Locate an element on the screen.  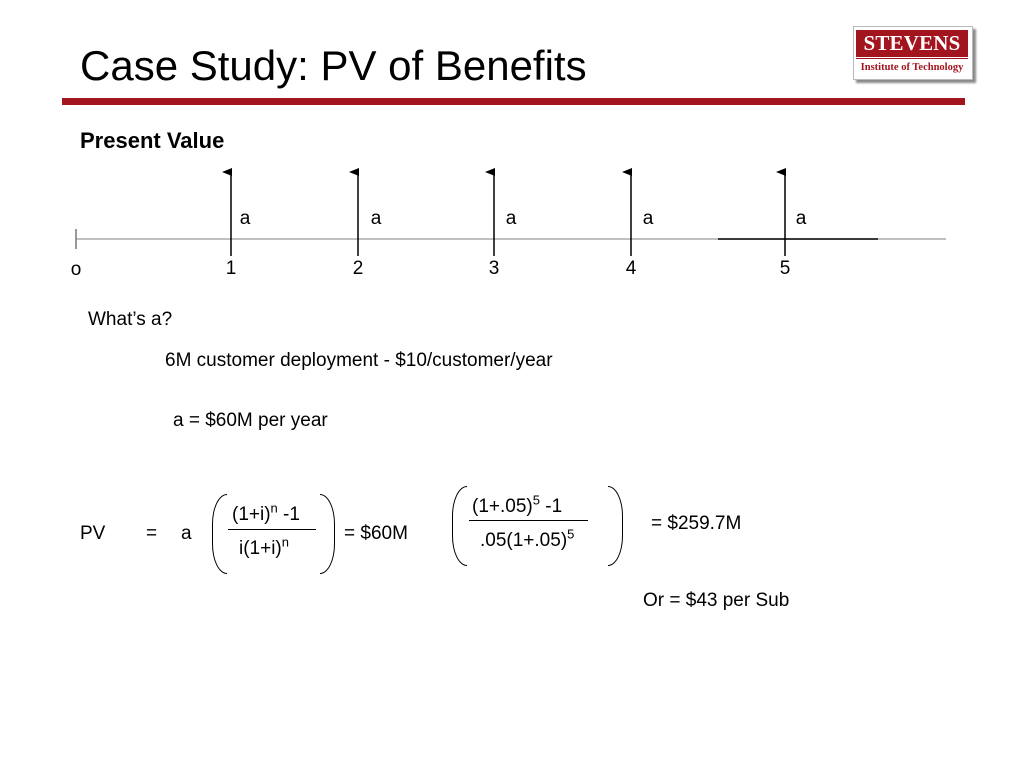
annuity-factor: a is located at coordinates (186, 533).